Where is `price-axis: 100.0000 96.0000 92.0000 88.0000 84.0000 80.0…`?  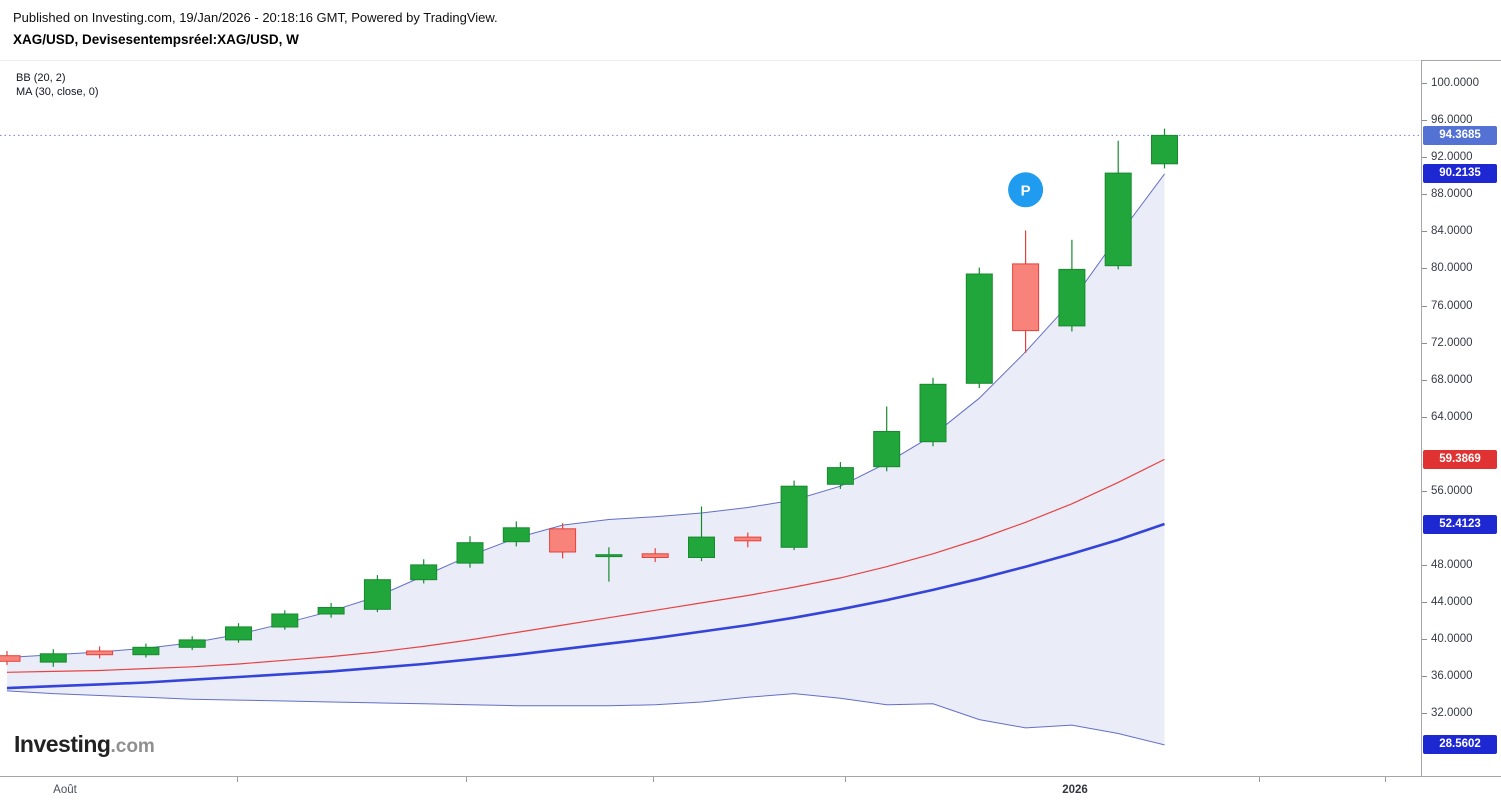
price-axis: 100.0000 96.0000 92.0000 88.0000 84.0000 80.0… is located at coordinates (1461, 418).